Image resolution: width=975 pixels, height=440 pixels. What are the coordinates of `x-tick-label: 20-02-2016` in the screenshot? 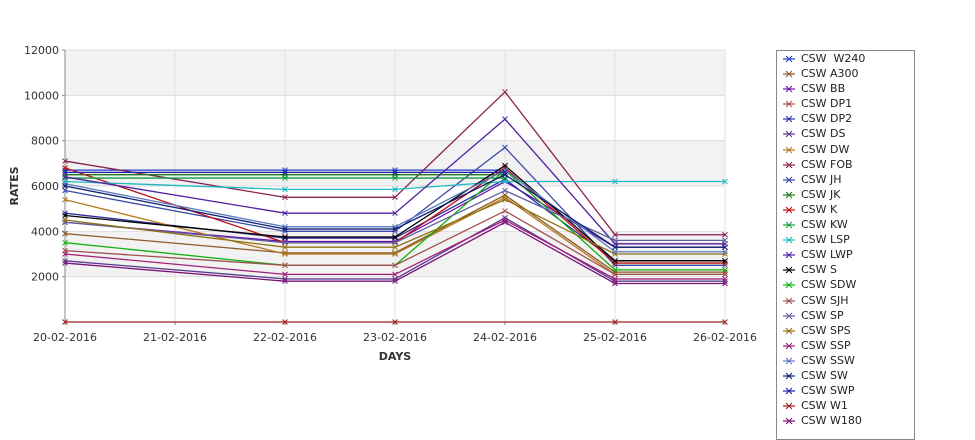 It's located at (65, 337).